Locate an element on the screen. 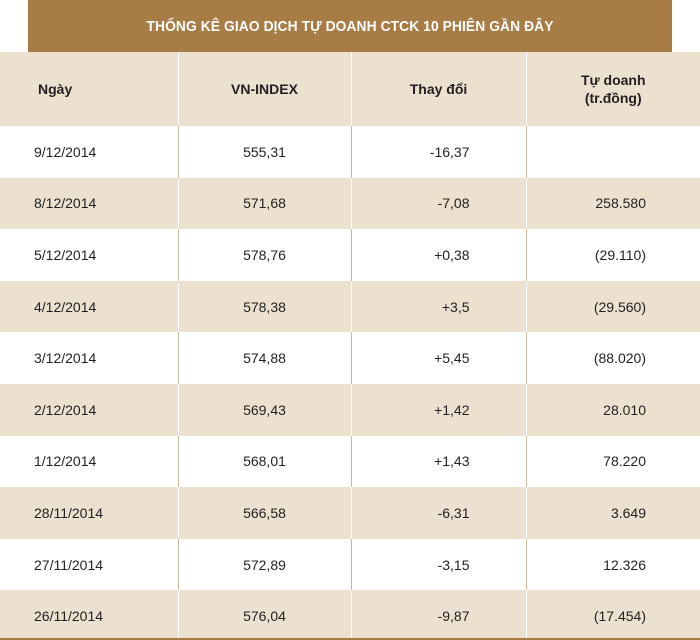 The width and height of the screenshot is (700, 640). cell-change: -6,31 is located at coordinates (439, 513).